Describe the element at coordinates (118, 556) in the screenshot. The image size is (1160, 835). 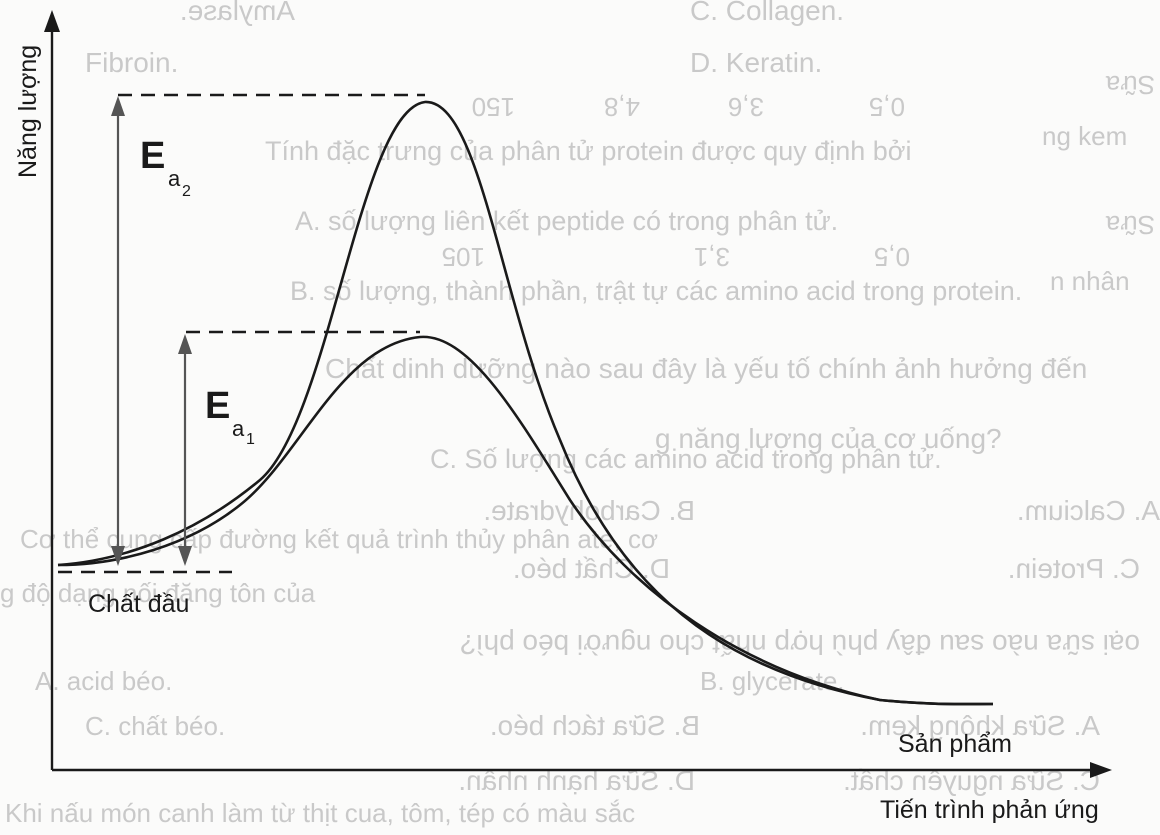
I see `ea2-arrowhead-down` at that location.